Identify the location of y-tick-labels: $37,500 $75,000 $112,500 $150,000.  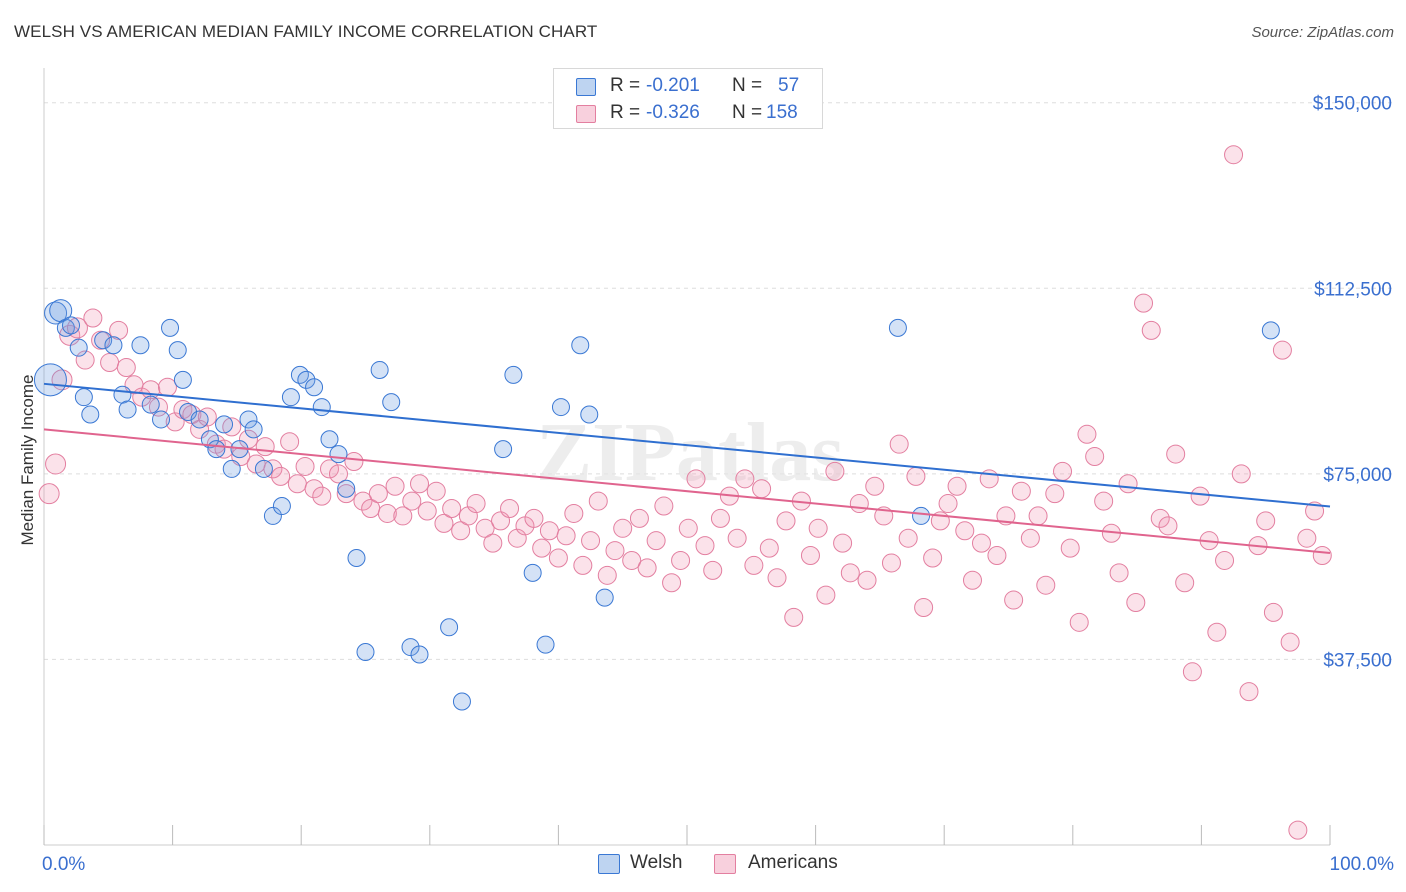
(1352, 383).